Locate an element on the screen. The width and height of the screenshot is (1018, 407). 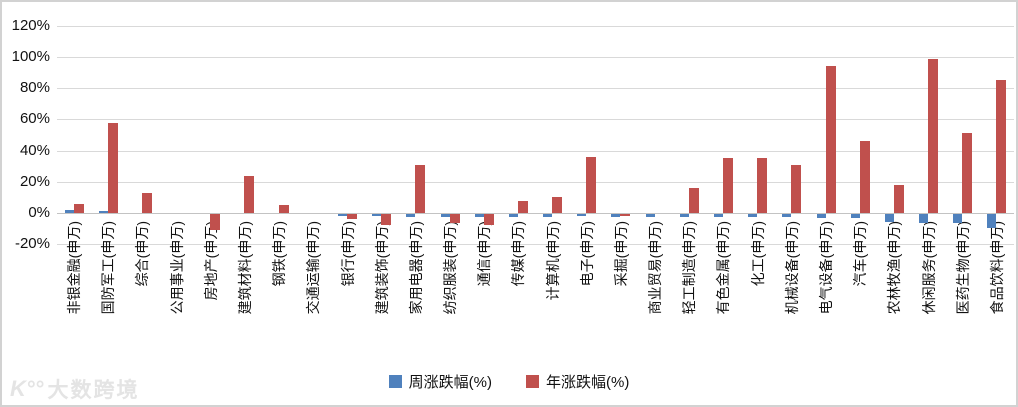
x-axis-label: 采掘(申万) is located at coordinates (620, 254).